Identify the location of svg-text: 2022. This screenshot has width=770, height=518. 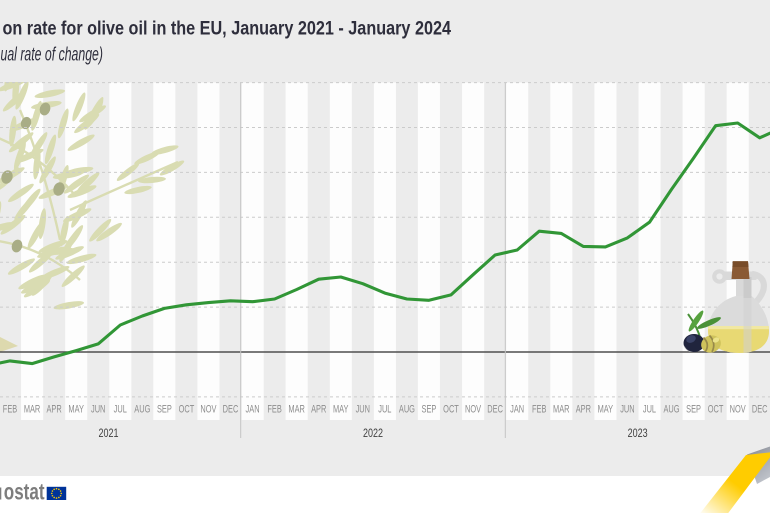
(373, 434).